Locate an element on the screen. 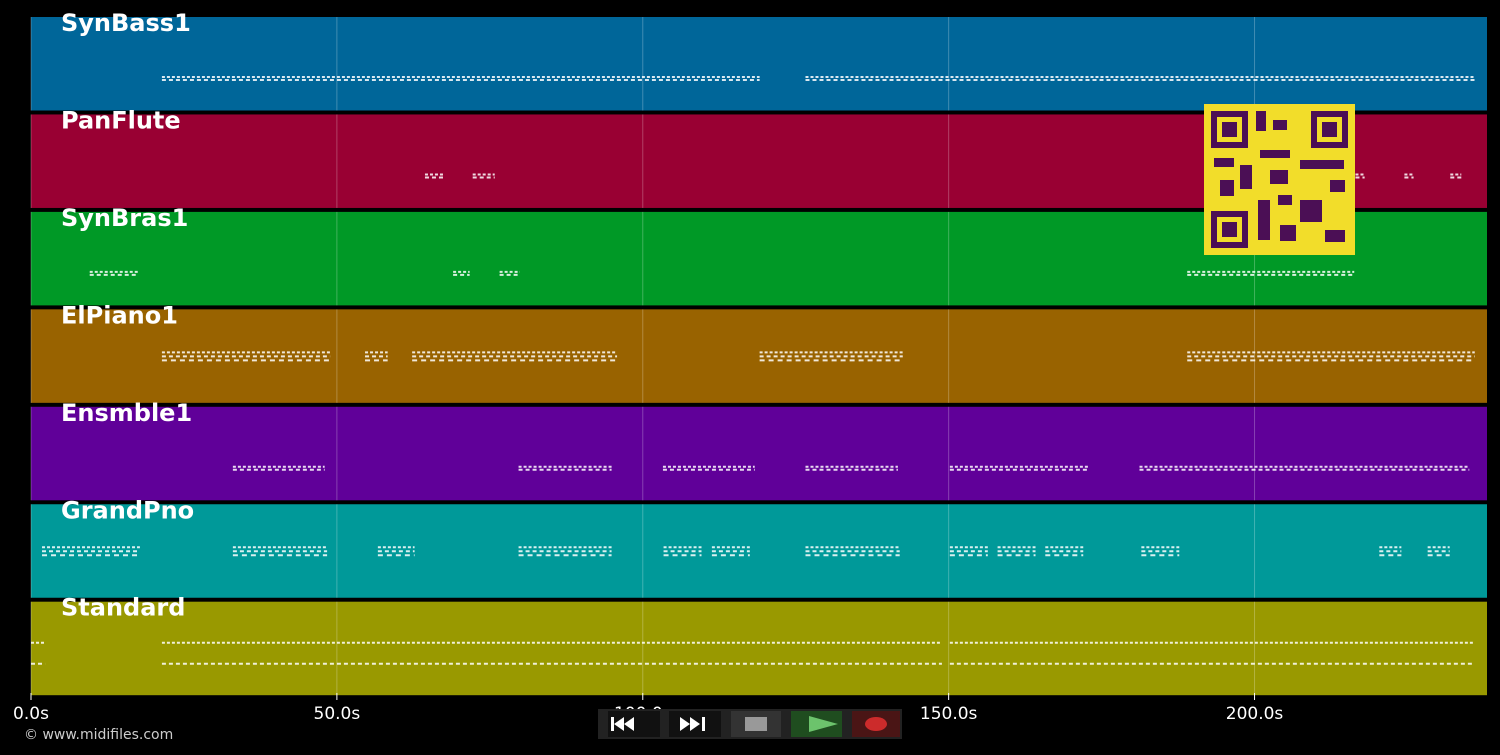 Image resolution: width=1500 pixels, height=755 pixels. copyright: © www.midifiles.com is located at coordinates (98, 735).